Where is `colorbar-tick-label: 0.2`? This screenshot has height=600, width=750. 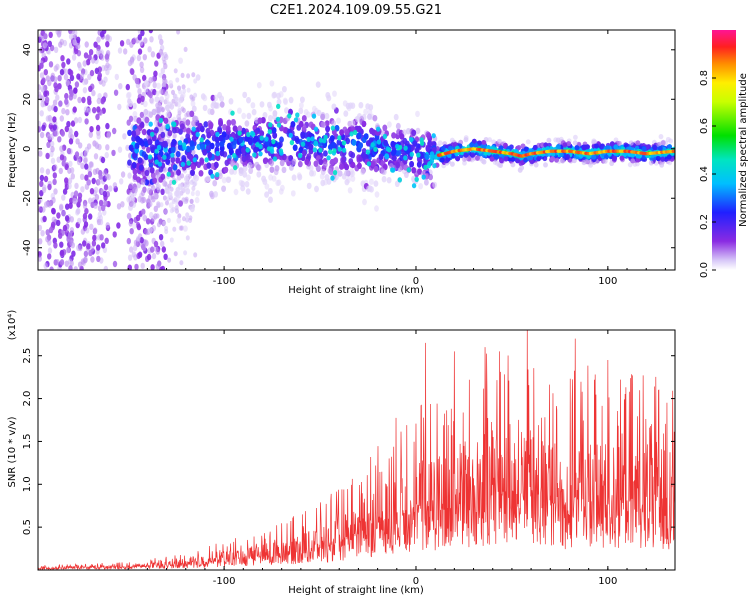
colorbar-tick-label: 0.2 is located at coordinates (704, 222).